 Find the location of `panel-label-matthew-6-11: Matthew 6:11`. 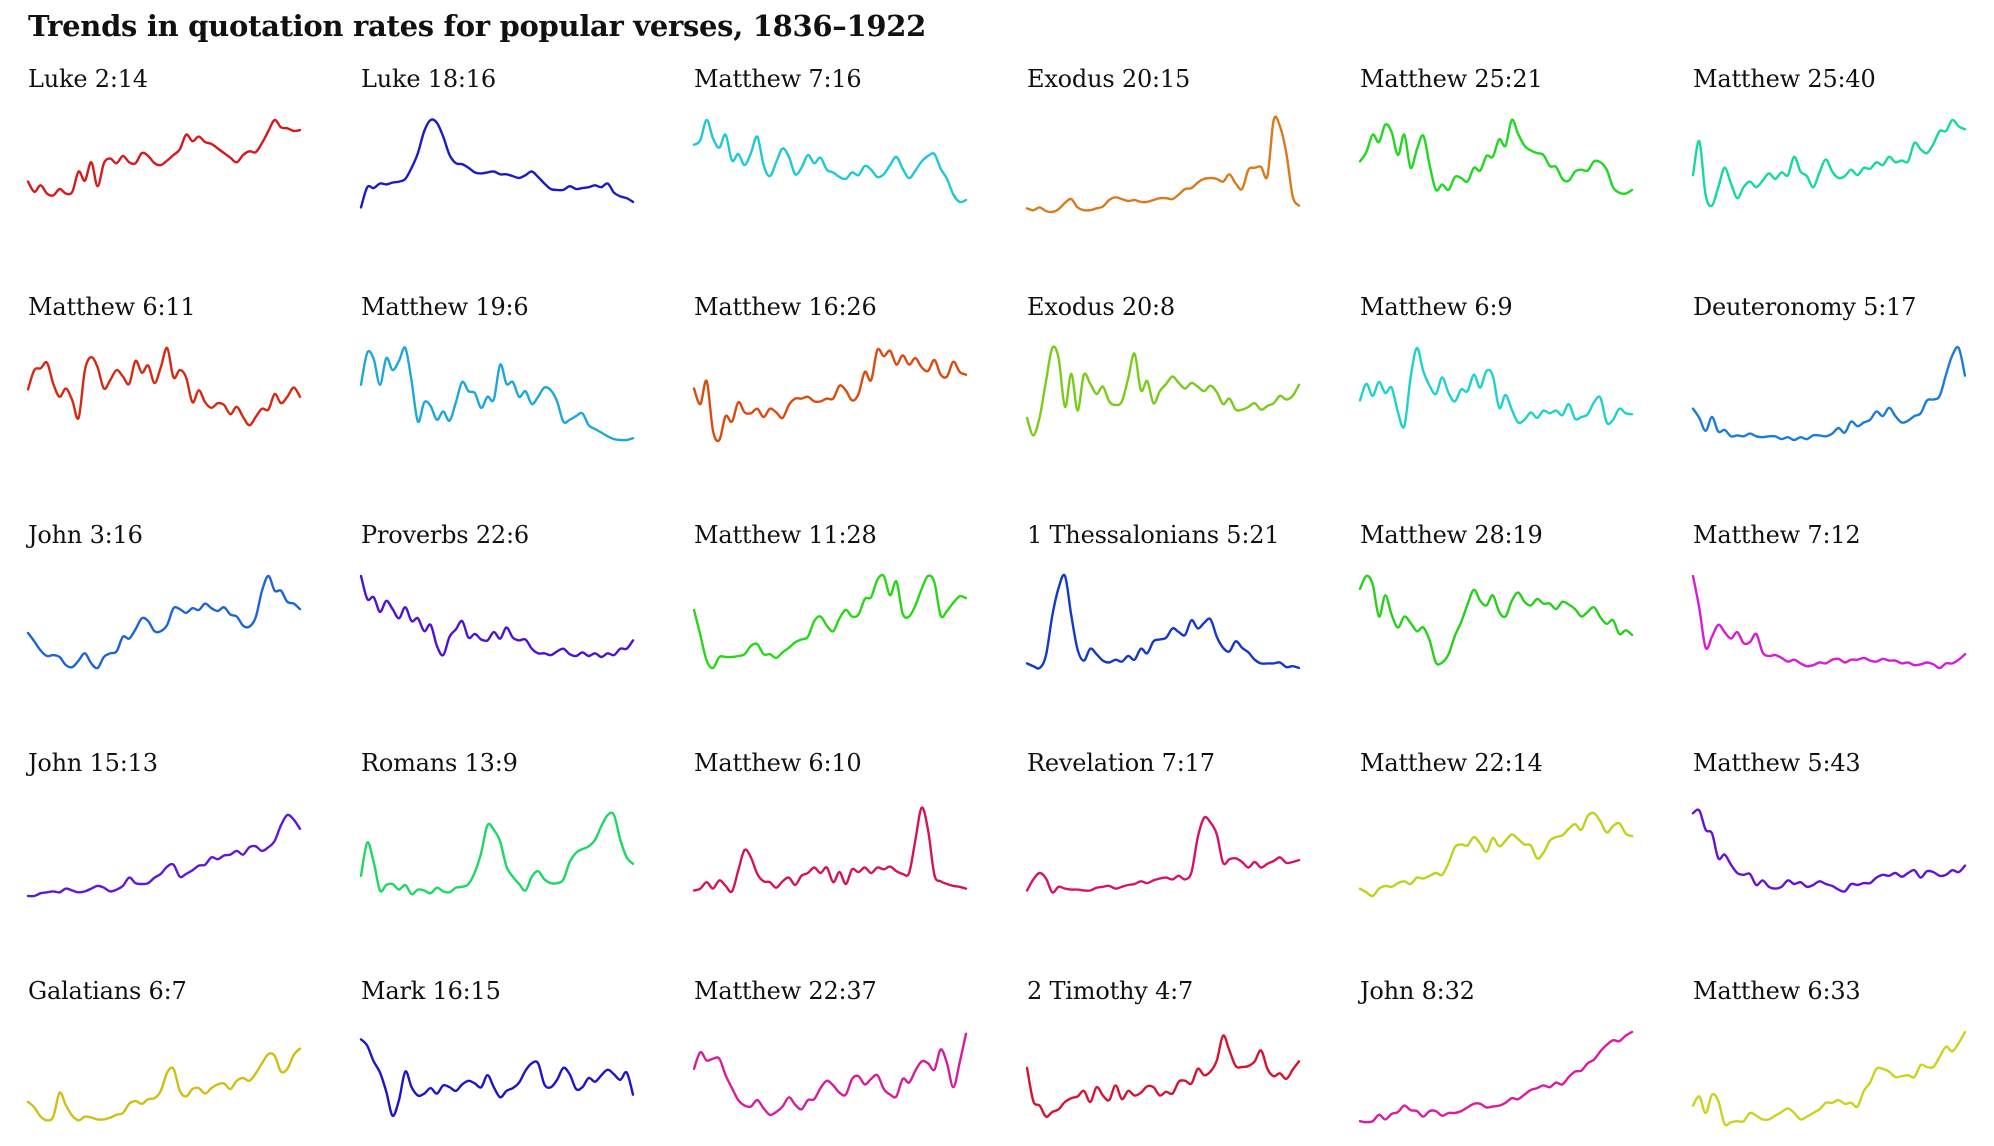

panel-label-matthew-6-11: Matthew 6:11 is located at coordinates (112, 307).